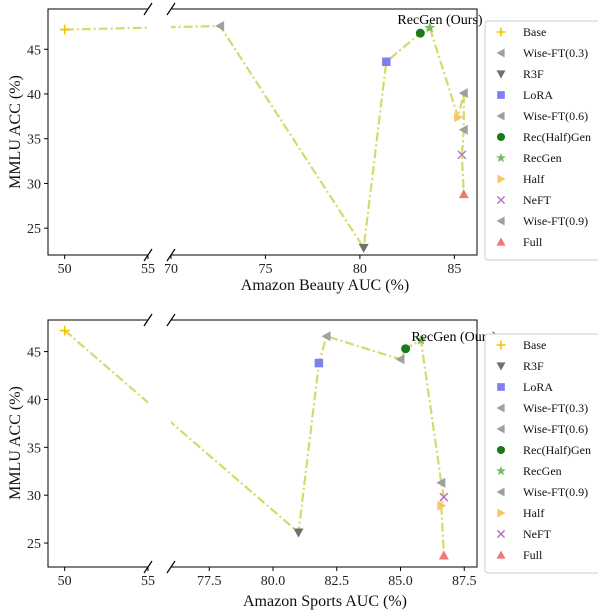 This screenshot has height=614, width=598. What do you see at coordinates (464, 581) in the screenshot?
I see `x-tick-label: 87.5` at bounding box center [464, 581].